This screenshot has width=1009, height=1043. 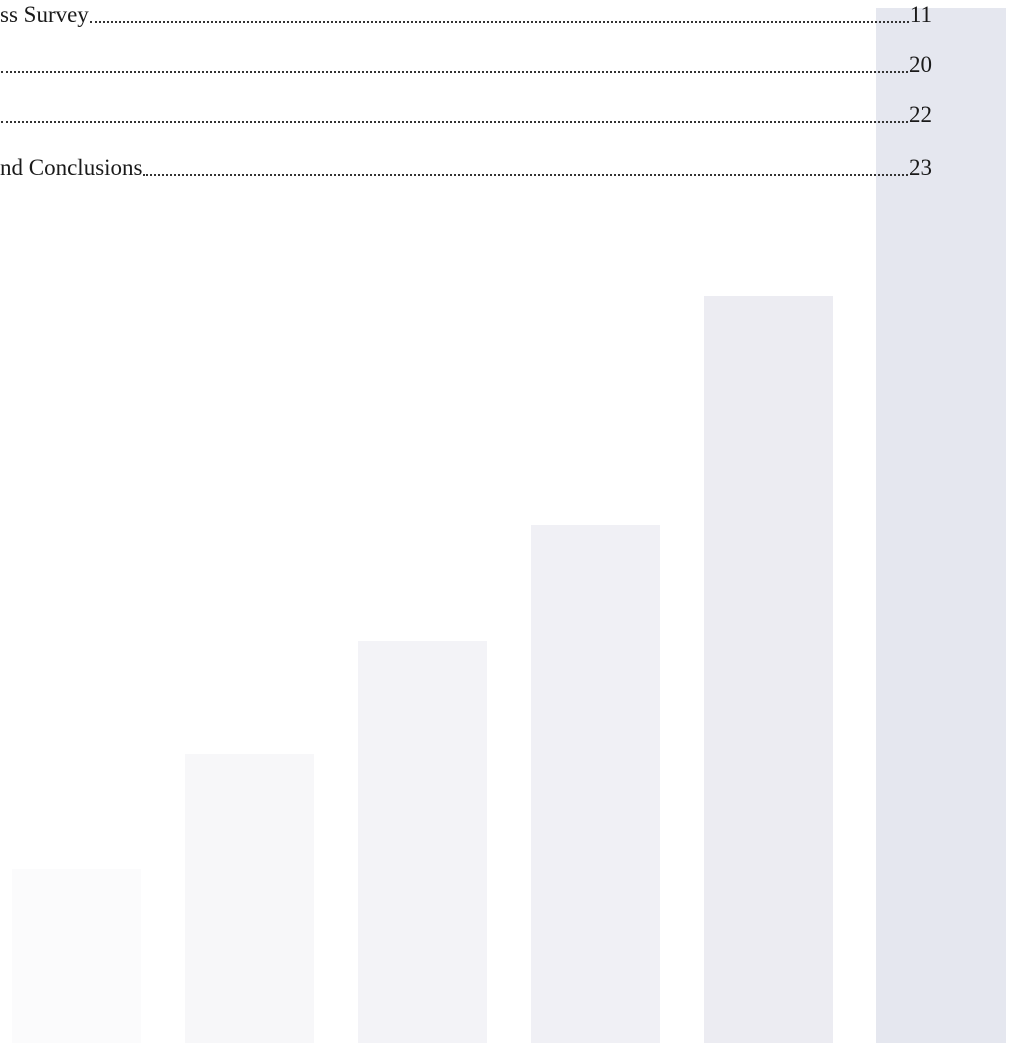 I want to click on entry-title: ss Survey, so click(x=44, y=14).